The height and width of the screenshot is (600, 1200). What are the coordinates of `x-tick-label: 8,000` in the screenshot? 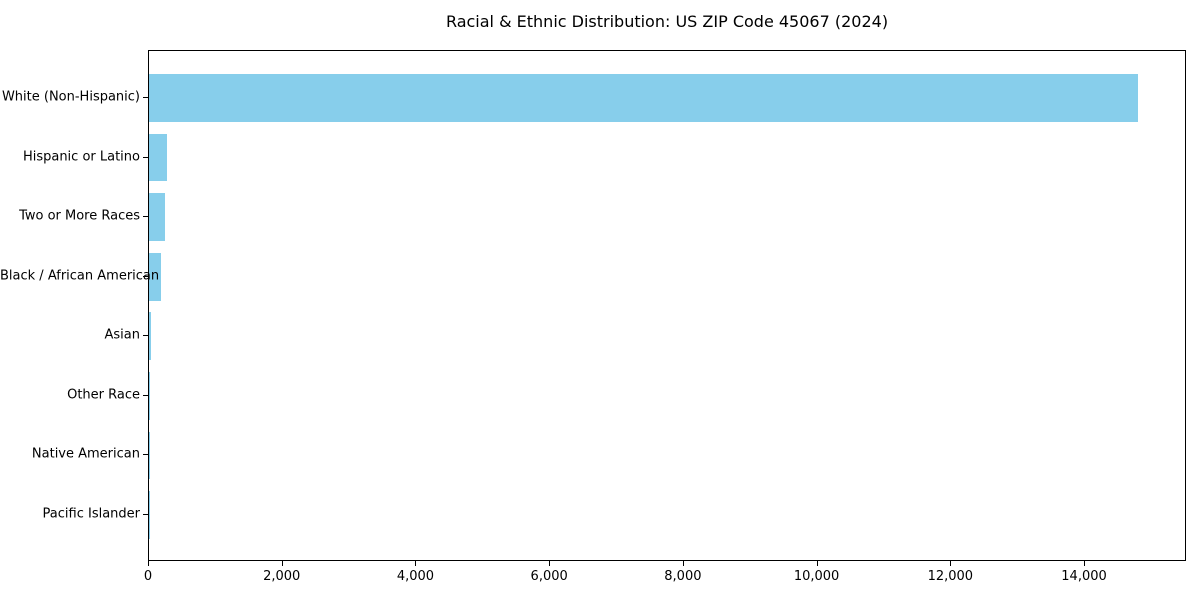 It's located at (683, 576).